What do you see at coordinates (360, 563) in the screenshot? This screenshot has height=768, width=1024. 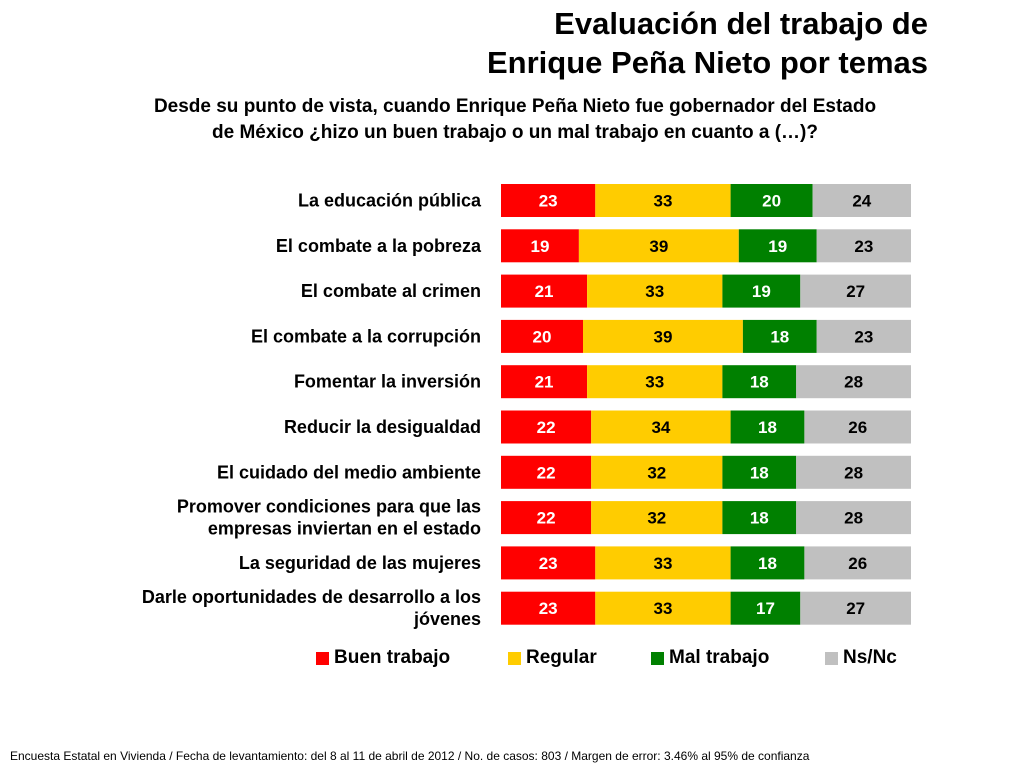 I see `category-label: La seguridad de las mujeres` at bounding box center [360, 563].